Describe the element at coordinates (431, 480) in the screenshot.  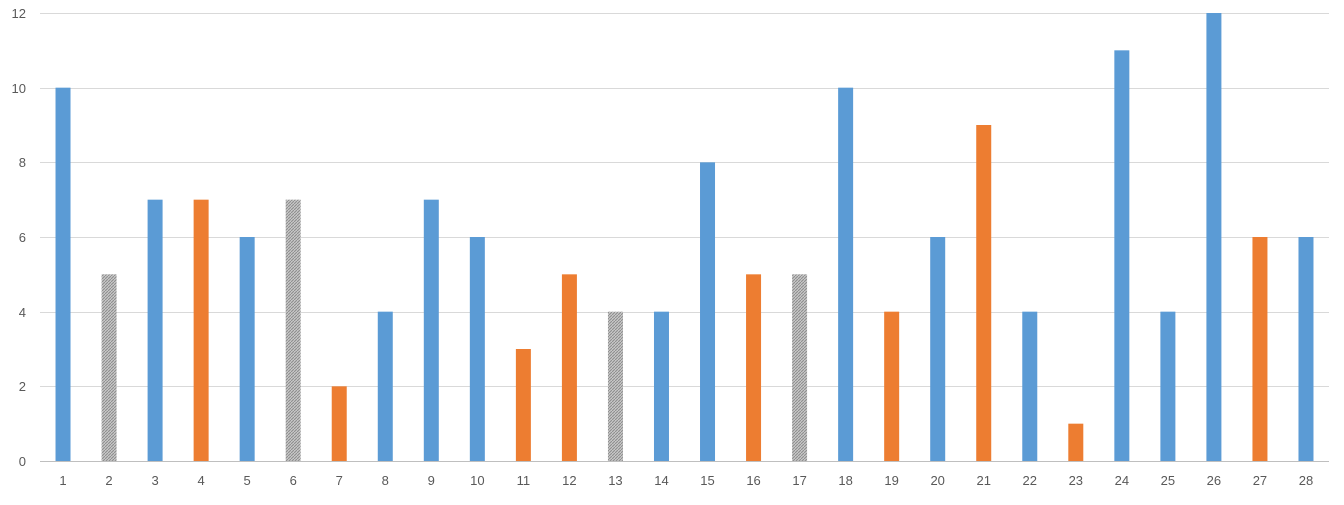
I see `x-tick-label: 9` at that location.